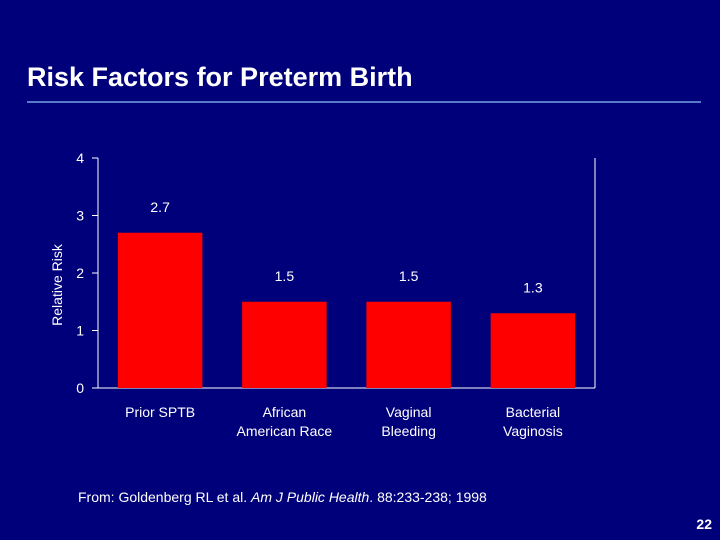 Image resolution: width=720 pixels, height=540 pixels. Describe the element at coordinates (364, 102) in the screenshot. I see `title-divider` at that location.